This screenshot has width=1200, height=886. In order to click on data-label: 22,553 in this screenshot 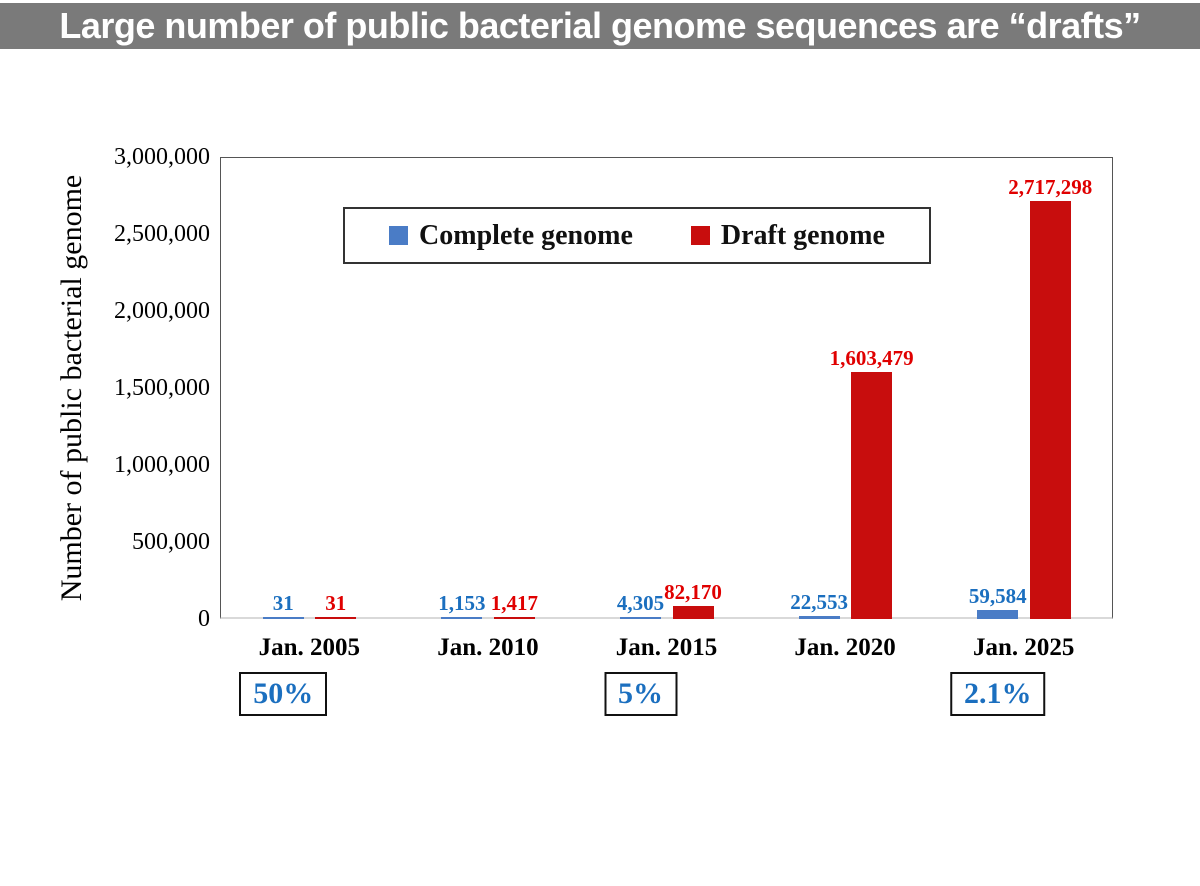, I will do `click(819, 601)`.